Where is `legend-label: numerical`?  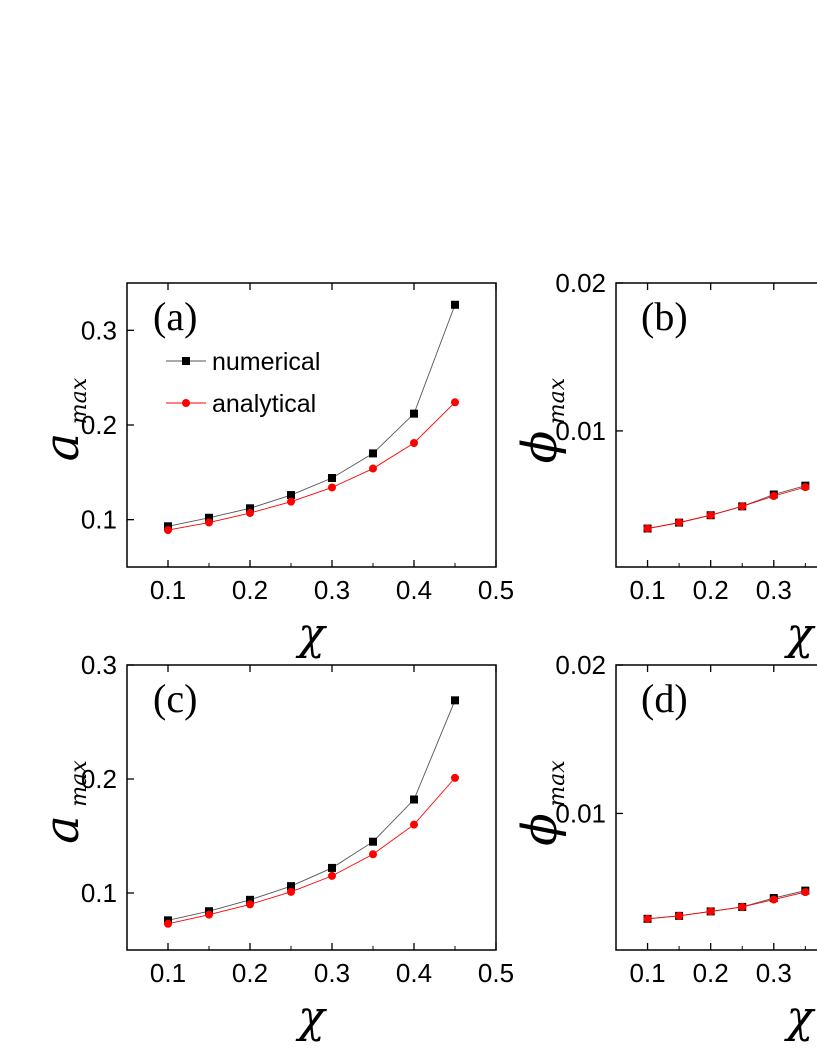
legend-label: numerical is located at coordinates (266, 362).